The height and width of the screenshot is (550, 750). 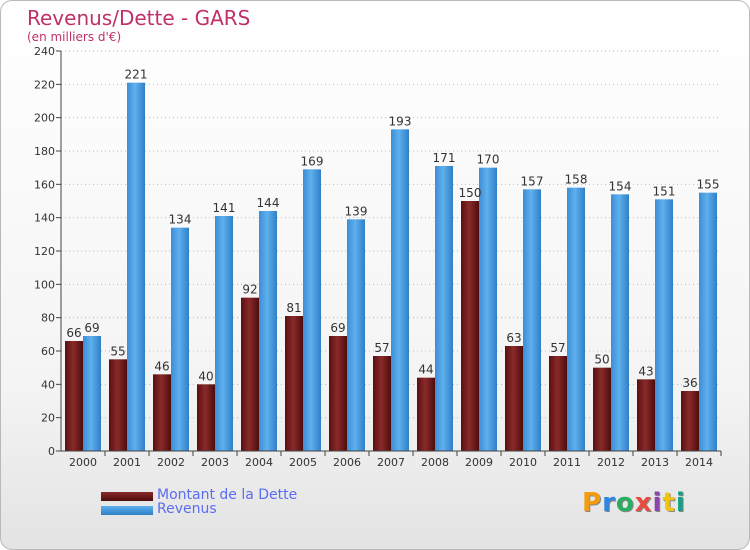 I want to click on data-label-dette: 63, so click(x=513, y=338).